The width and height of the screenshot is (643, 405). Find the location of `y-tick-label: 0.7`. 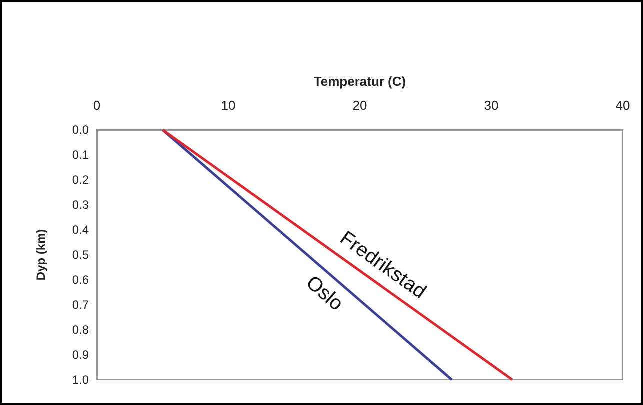

y-tick-label: 0.7 is located at coordinates (81, 305).